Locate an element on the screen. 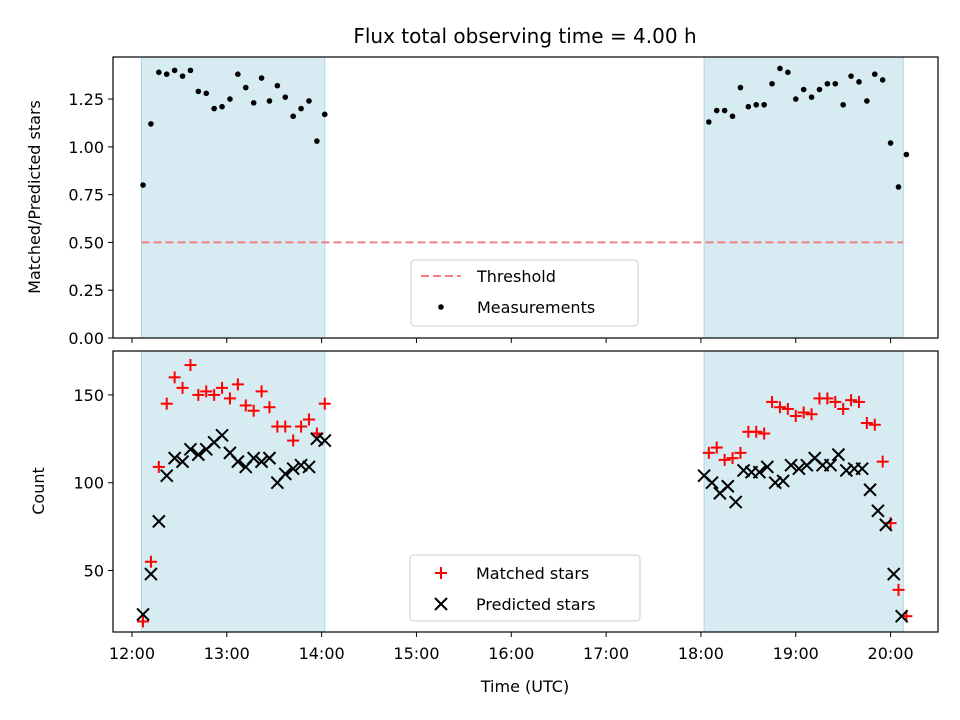 The width and height of the screenshot is (960, 720). bottom-legend: Matched stars Predicted stars is located at coordinates (525, 588).